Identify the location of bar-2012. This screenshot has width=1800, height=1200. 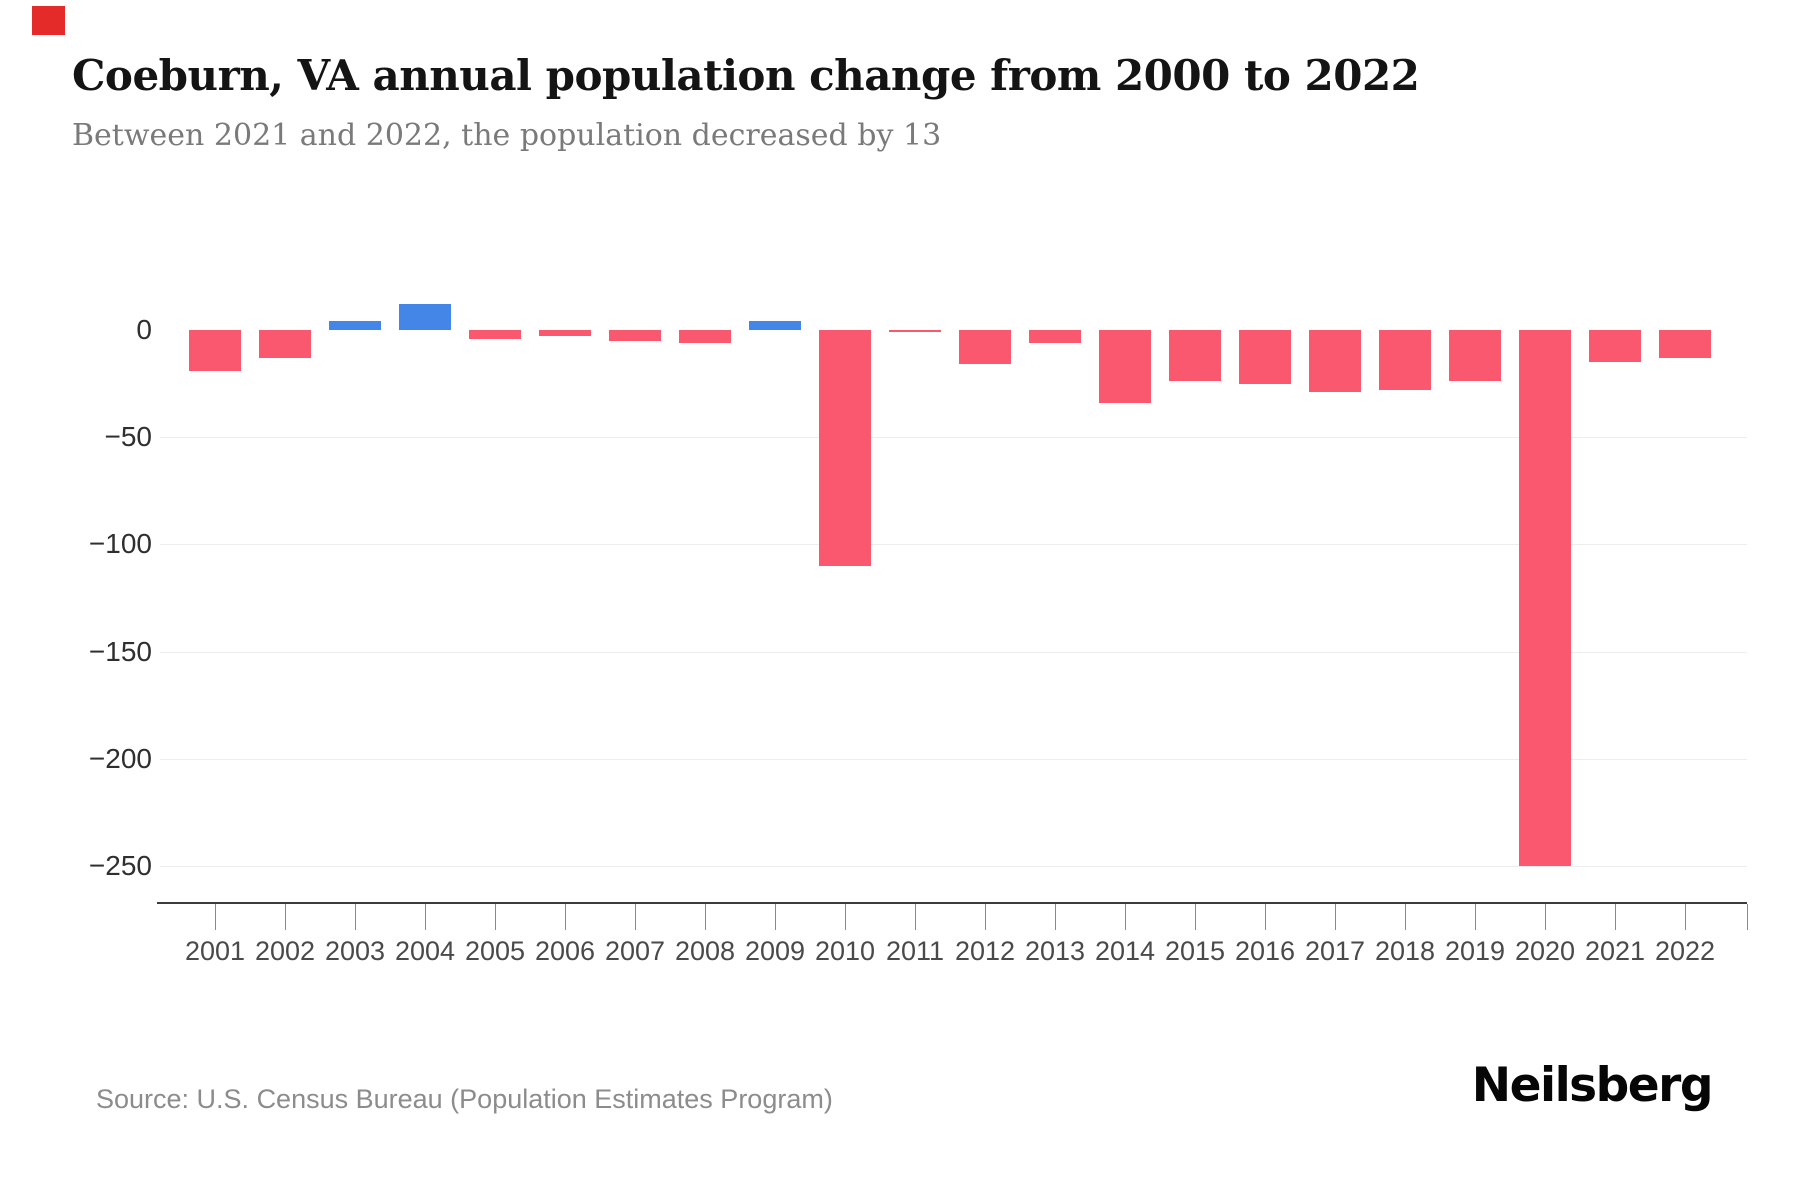
(985, 347).